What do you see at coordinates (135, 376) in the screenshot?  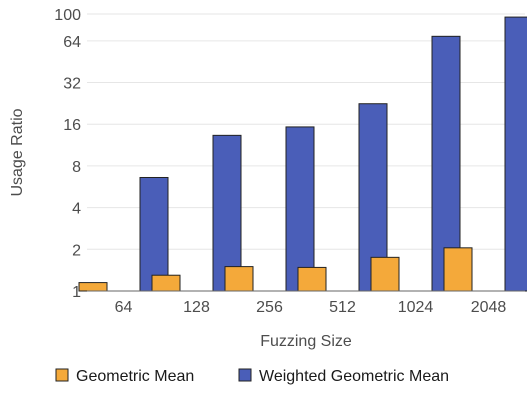 I see `legend-label: Geometric Mean` at bounding box center [135, 376].